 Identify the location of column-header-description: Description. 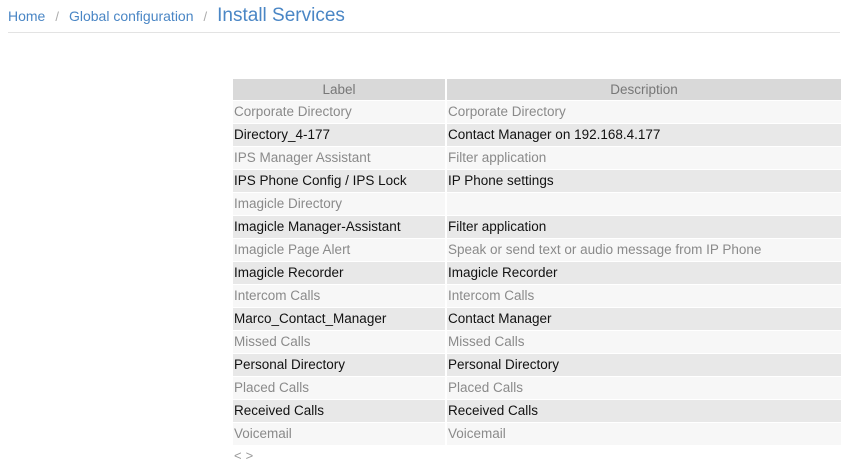
(643, 90).